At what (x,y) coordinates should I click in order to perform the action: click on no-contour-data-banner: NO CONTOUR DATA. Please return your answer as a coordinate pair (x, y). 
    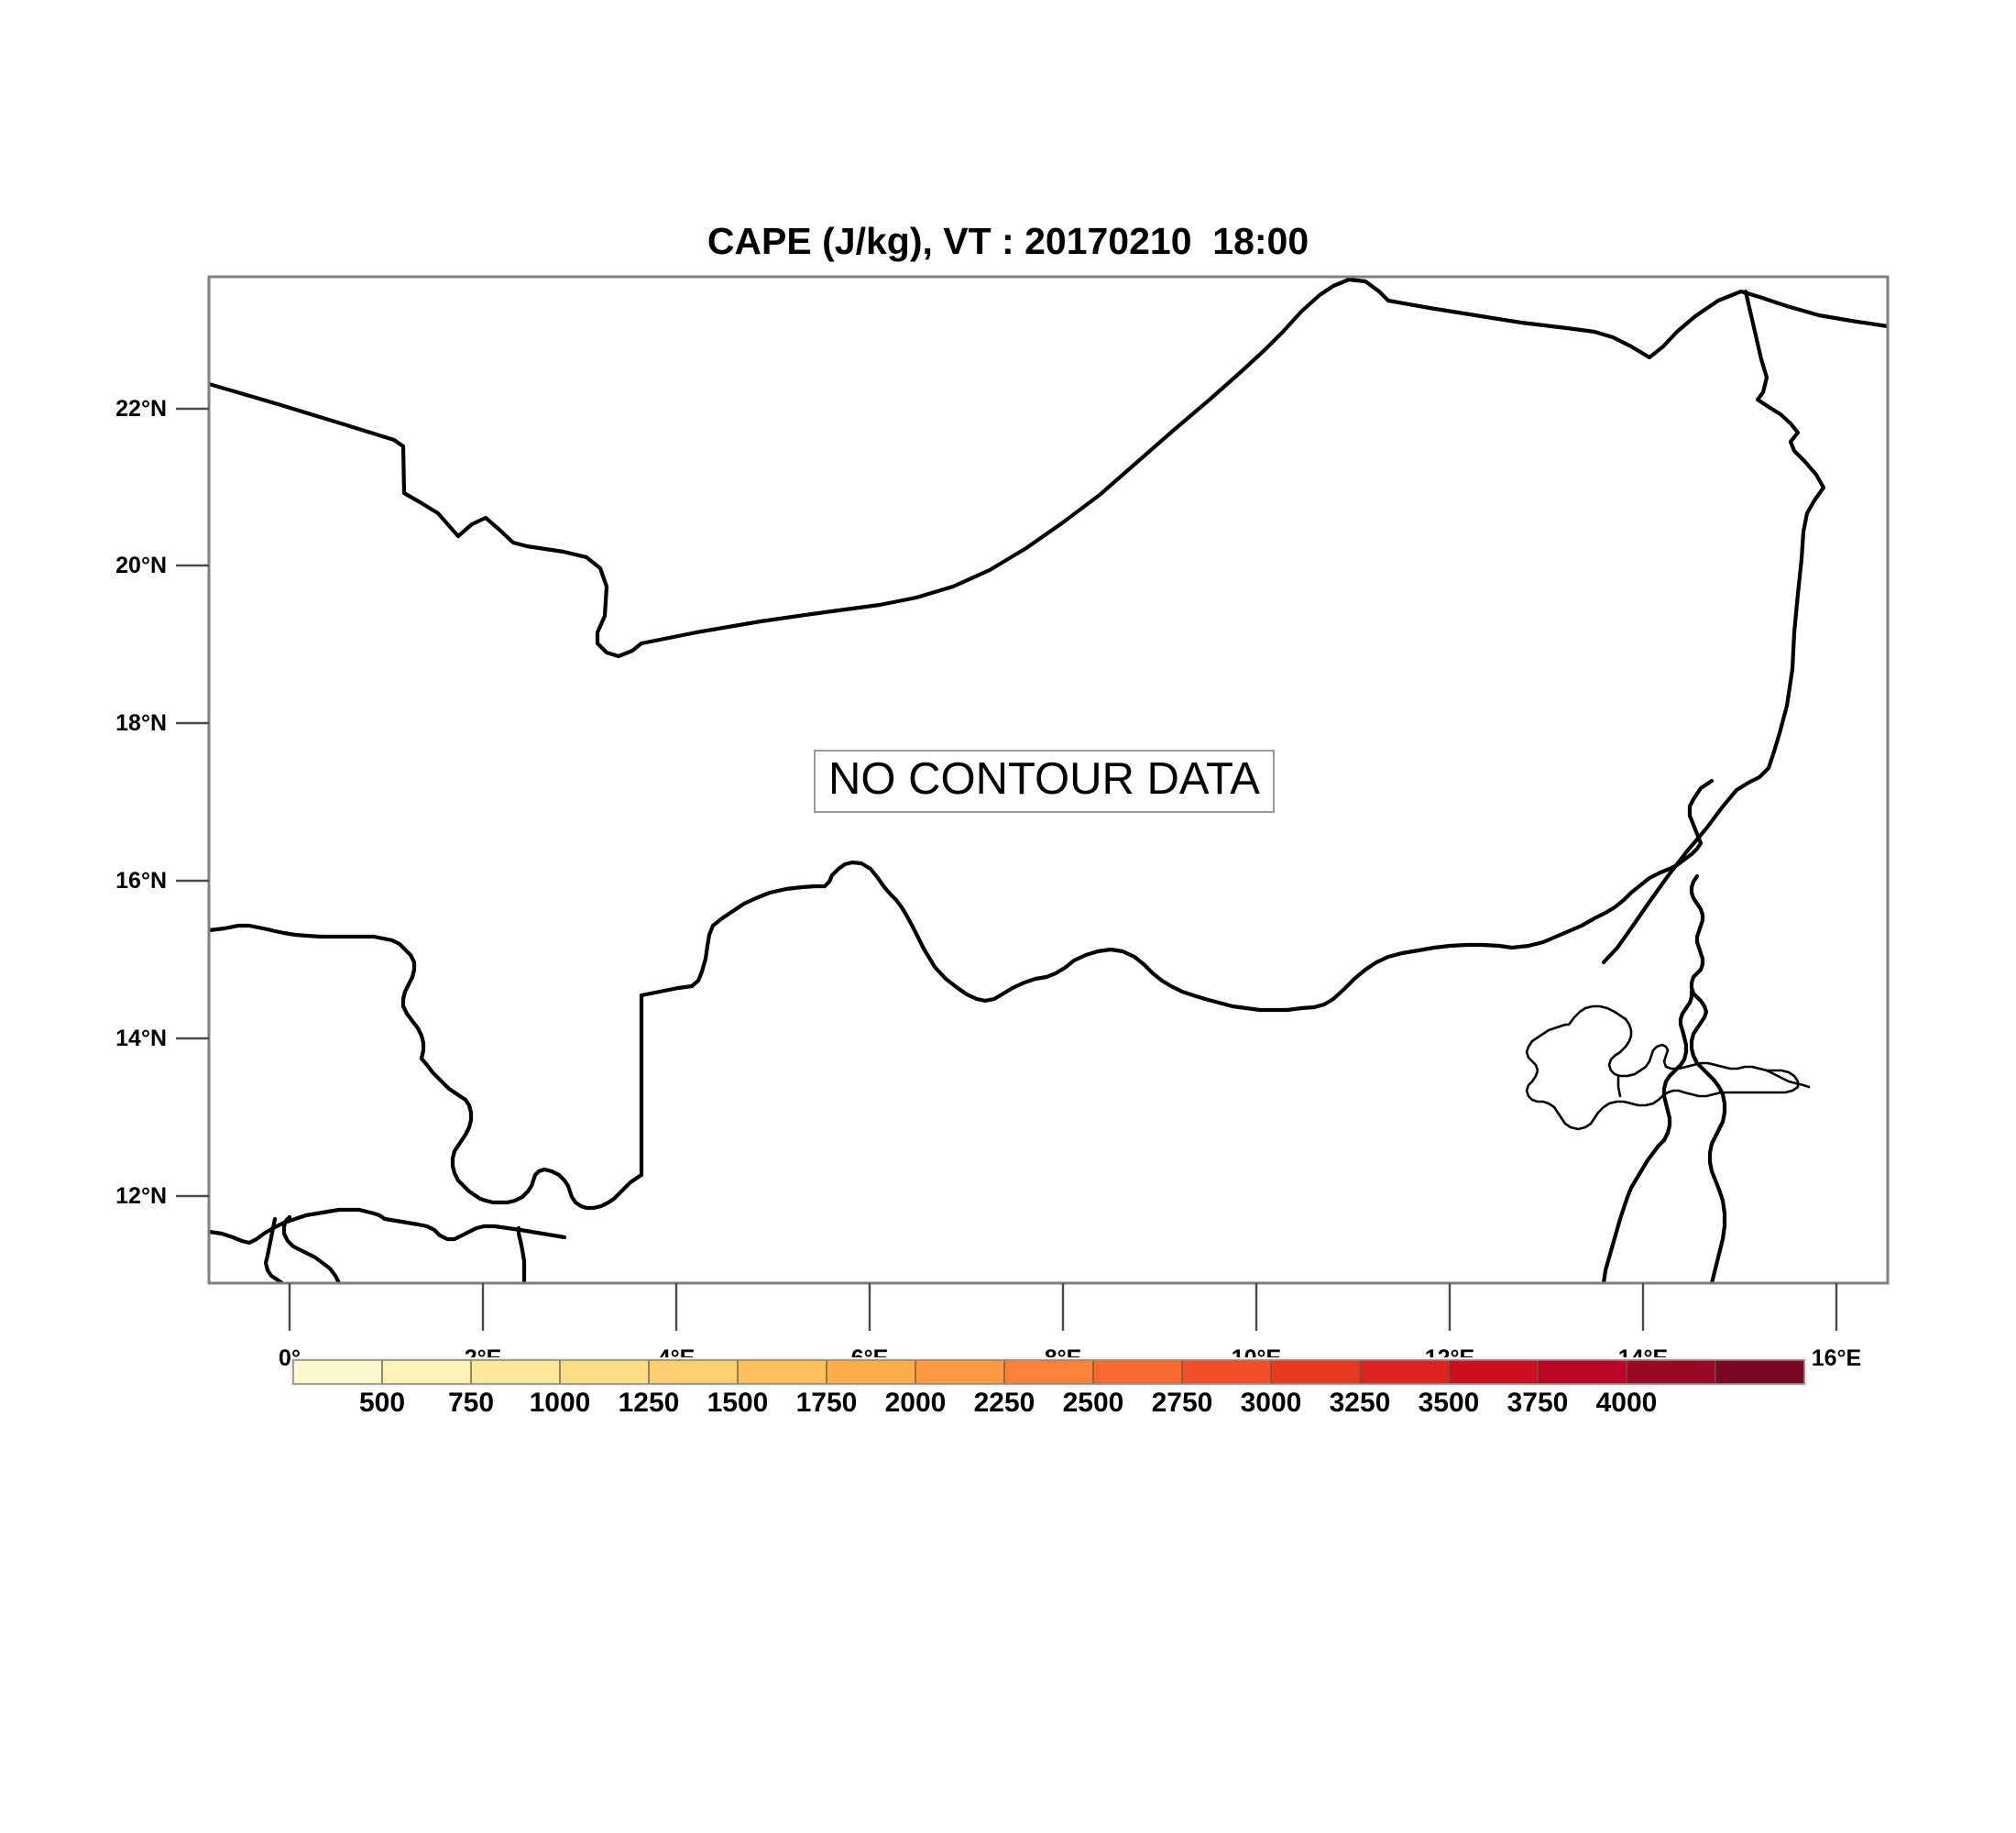
    Looking at the image, I should click on (1044, 781).